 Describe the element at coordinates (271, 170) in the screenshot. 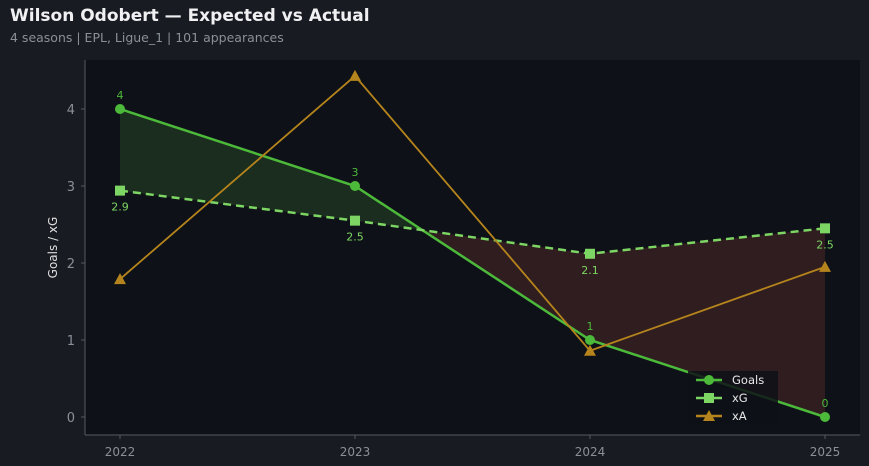

I see `overperformance-fill` at that location.